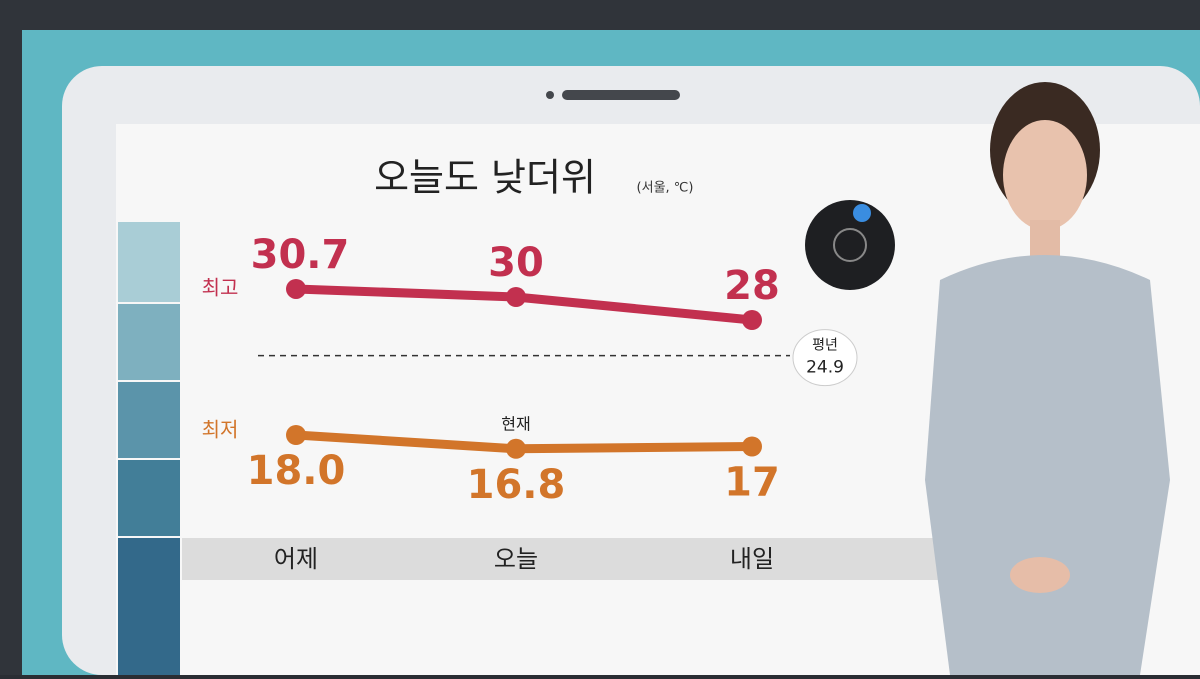  Describe the element at coordinates (550, 95) in the screenshot. I see `tablet-camera` at that location.